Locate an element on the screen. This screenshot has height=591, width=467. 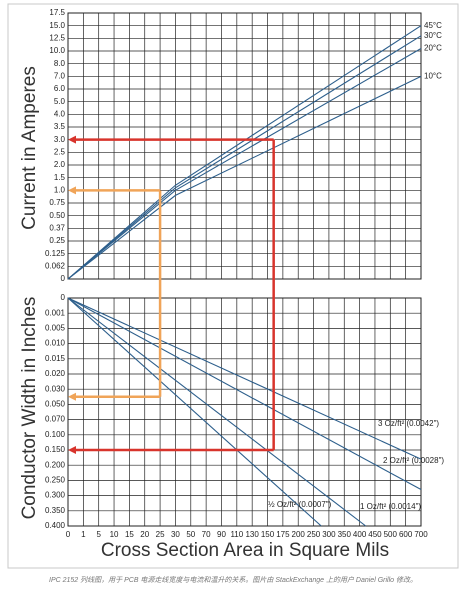
series-label: 10°C is located at coordinates (433, 75).